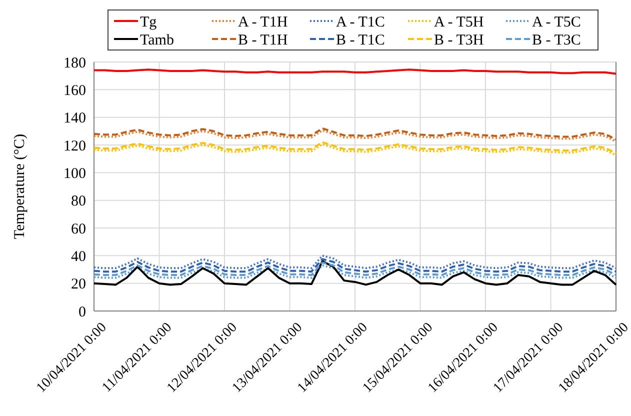  I want to click on y-tick-label: 180, so click(75, 63).